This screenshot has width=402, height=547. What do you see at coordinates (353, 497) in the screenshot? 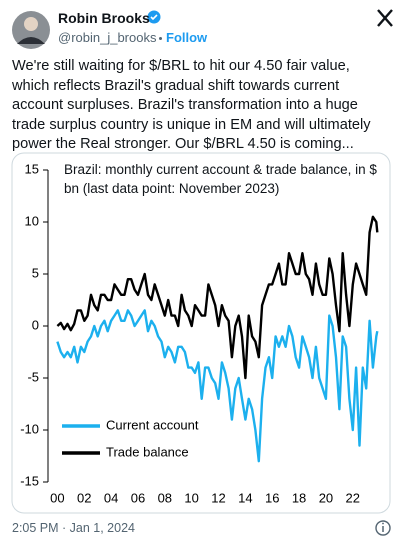
I see `x-tick-label: 22` at bounding box center [353, 497].